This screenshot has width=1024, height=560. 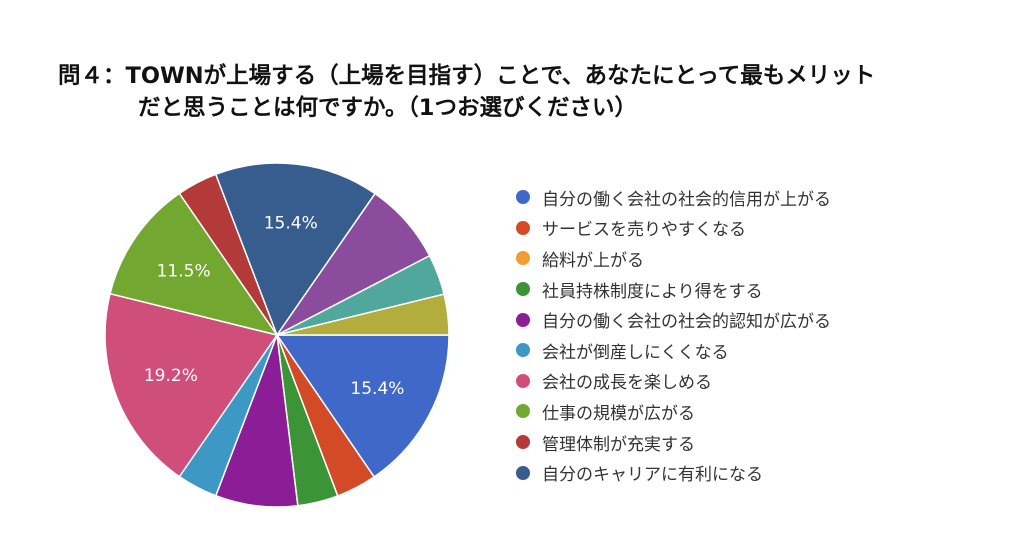 I want to click on legend-item-2: 給料が上がる, so click(x=673, y=258).